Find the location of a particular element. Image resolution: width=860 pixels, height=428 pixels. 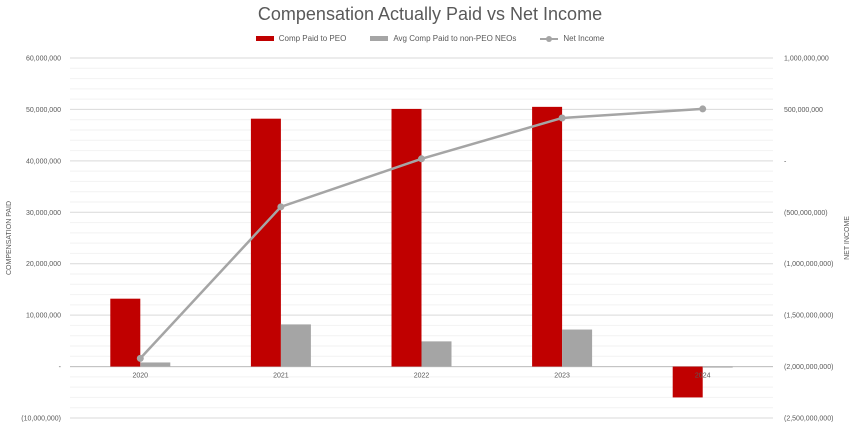

y-tick-label: 30,000,000 is located at coordinates (43, 213).